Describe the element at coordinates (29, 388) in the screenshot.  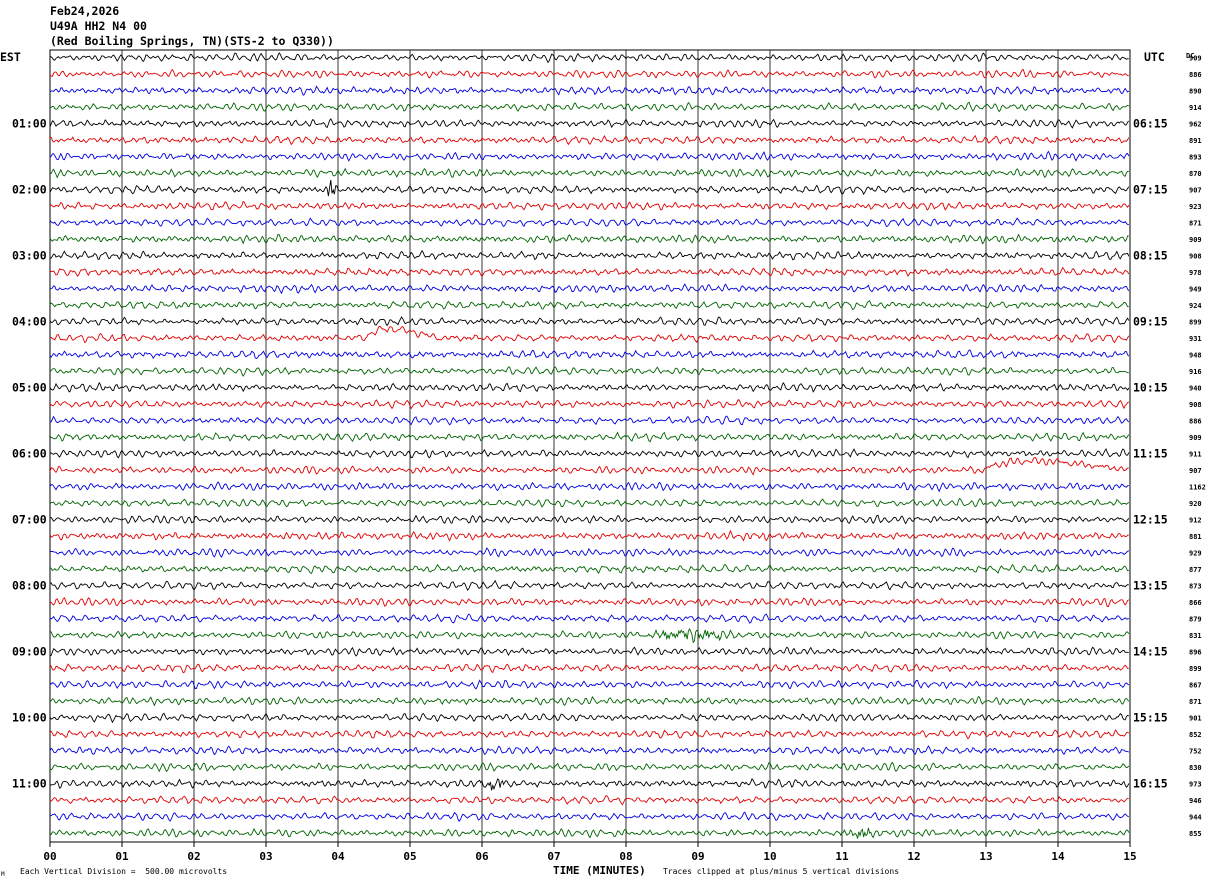
I see `est-hour-label: 05:00` at that location.